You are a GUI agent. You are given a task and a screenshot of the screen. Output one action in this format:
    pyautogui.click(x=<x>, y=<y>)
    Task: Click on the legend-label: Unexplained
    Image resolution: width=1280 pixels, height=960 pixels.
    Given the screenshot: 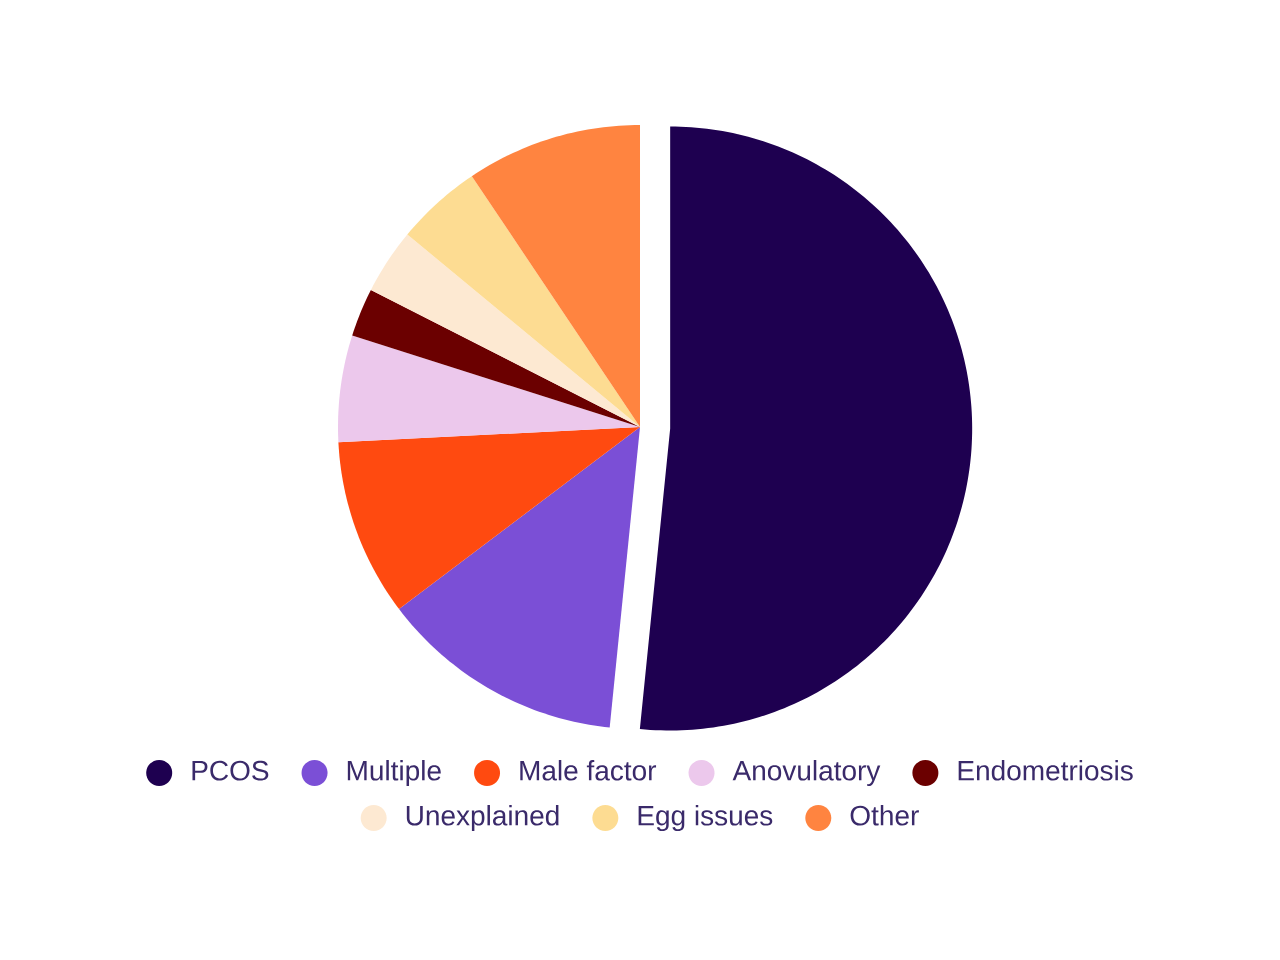 What is the action you would take?
    pyautogui.click(x=482, y=818)
    